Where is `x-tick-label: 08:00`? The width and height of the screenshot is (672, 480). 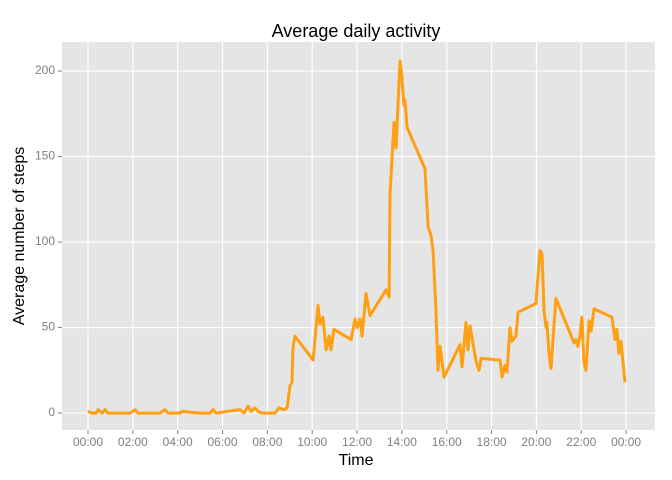 x-tick-label: 08:00 is located at coordinates (267, 442).